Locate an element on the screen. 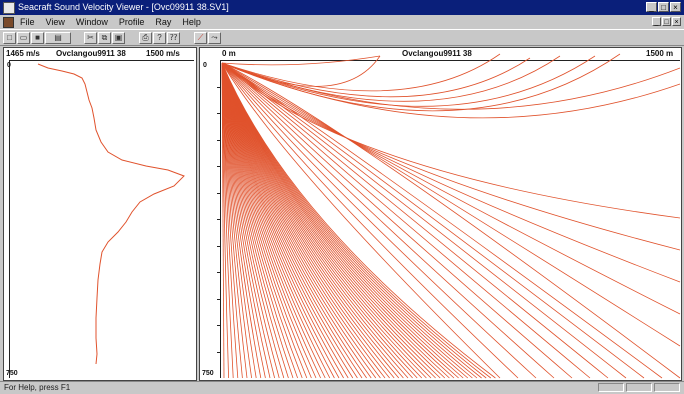  menu-ray: Ray is located at coordinates (163, 22).